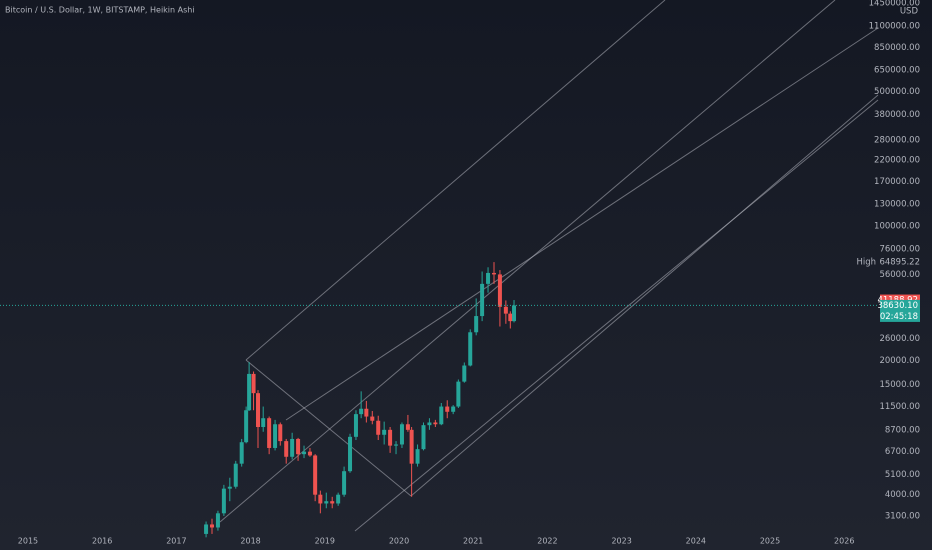 The image size is (932, 550). What do you see at coordinates (770, 541) in the screenshot?
I see `x-tick-label: 2025` at bounding box center [770, 541].